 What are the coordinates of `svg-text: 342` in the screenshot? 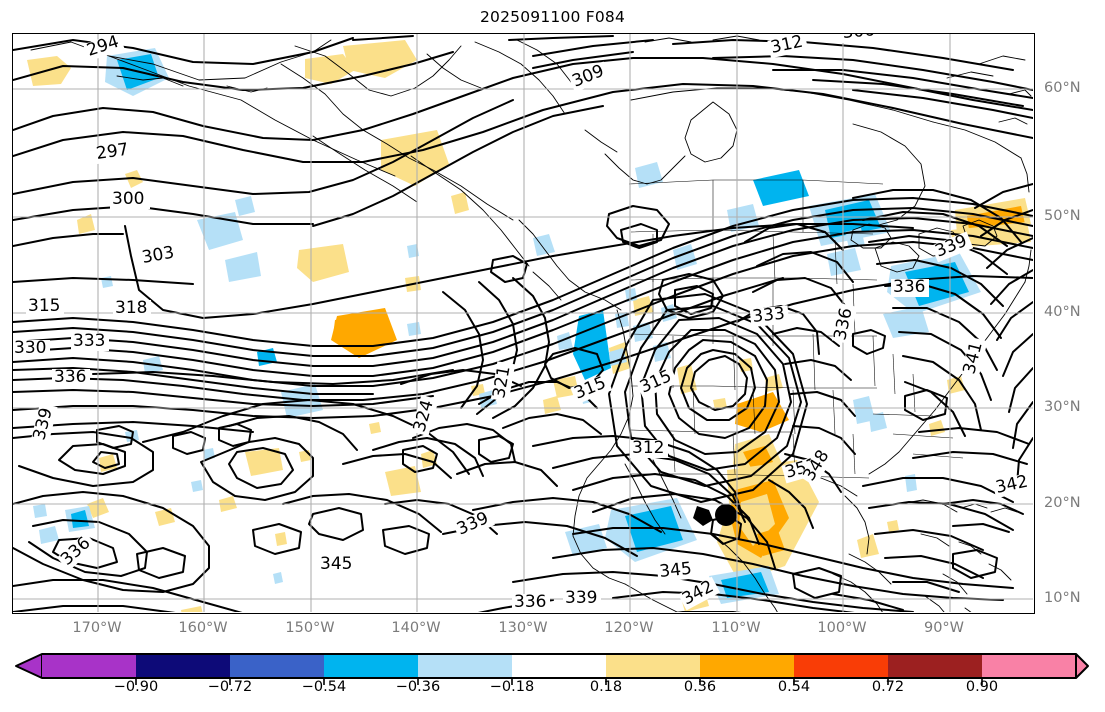 It's located at (1012, 485).